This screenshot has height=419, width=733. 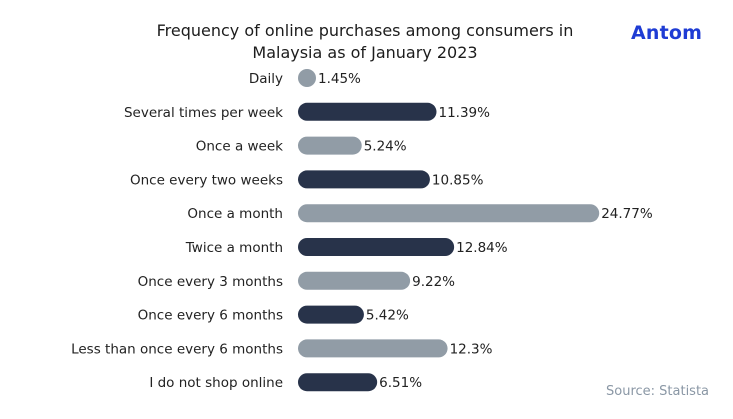 I want to click on value-label: 6.51%, so click(x=400, y=383).